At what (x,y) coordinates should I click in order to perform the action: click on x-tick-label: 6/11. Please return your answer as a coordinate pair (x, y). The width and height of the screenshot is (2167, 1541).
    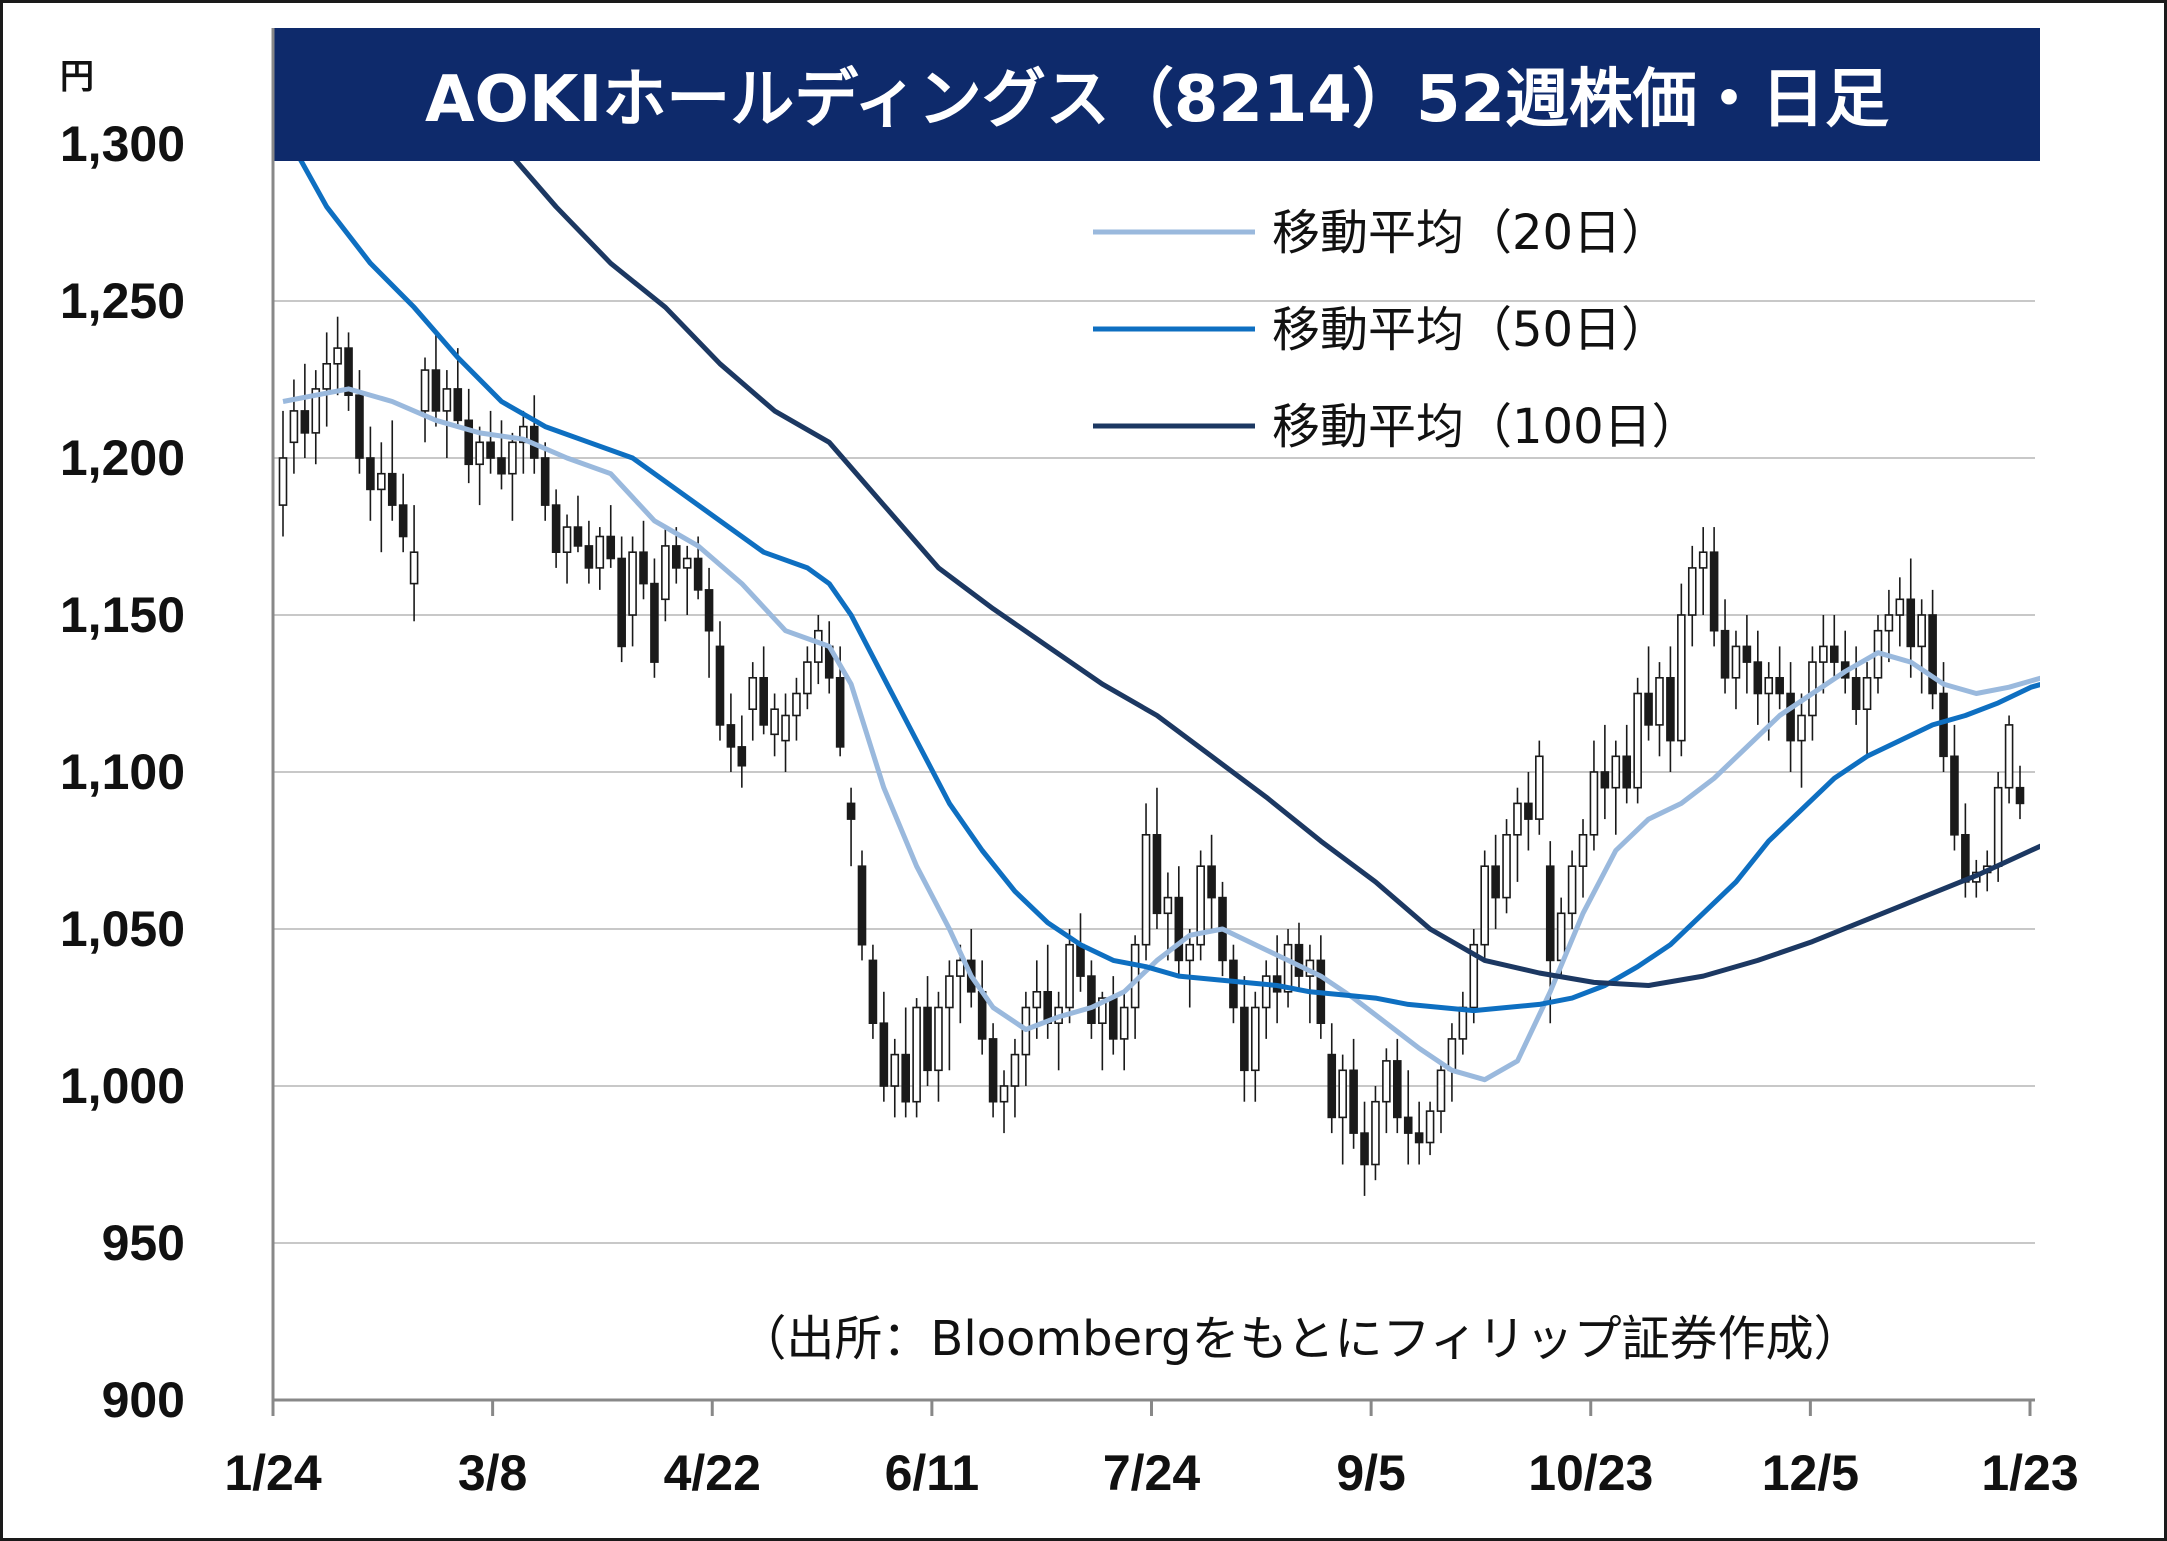
    Looking at the image, I should click on (932, 1473).